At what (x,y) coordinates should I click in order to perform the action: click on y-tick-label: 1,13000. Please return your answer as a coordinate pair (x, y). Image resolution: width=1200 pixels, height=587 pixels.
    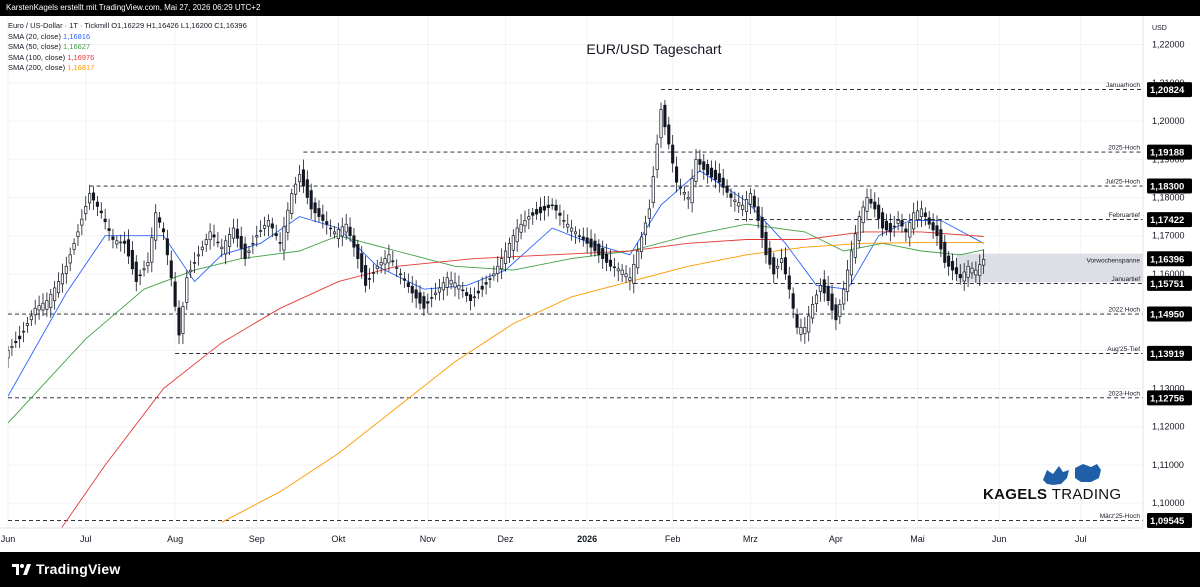
    Looking at the image, I should click on (1168, 389).